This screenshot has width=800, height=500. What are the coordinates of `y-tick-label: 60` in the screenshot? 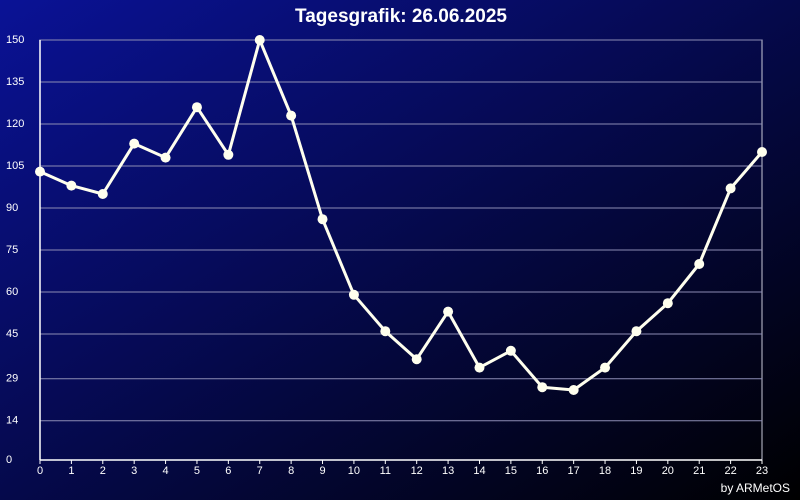 It's located at (12, 292).